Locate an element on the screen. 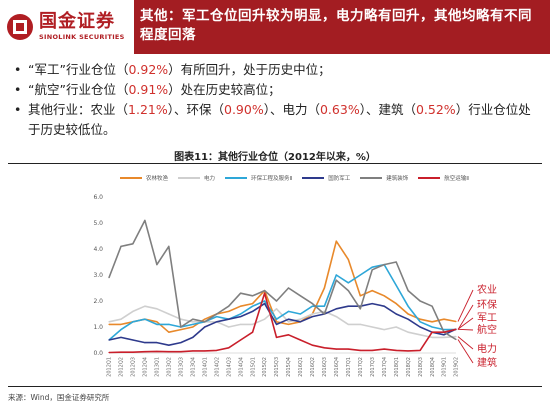  company-logo: 国金证券 SINOLINK SECURITIES is located at coordinates (67, 27).